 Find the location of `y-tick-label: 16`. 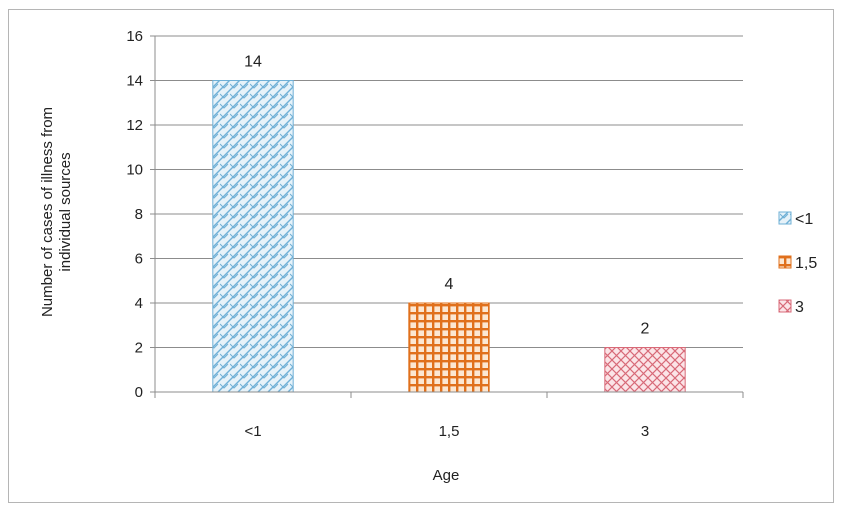

y-tick-label: 16 is located at coordinates (134, 36).